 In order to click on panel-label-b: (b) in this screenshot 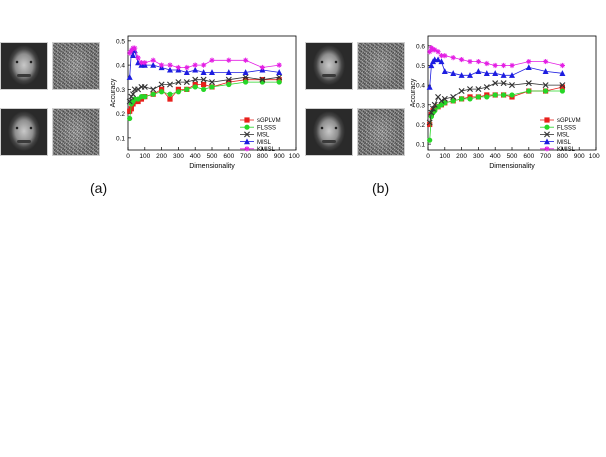, I will do `click(381, 188)`.